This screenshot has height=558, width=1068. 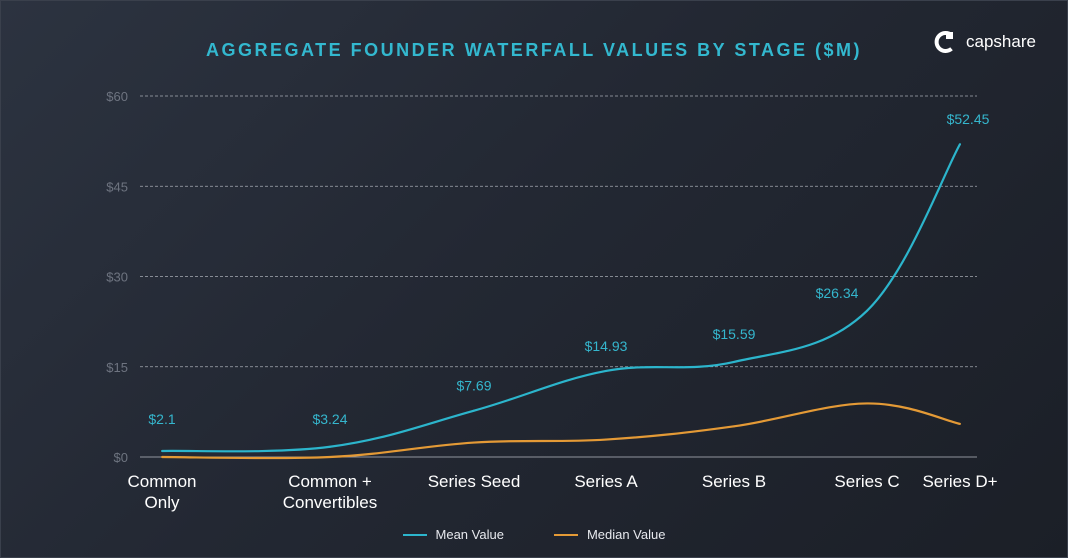 What do you see at coordinates (473, 386) in the screenshot?
I see `mean-data-label: $7.69` at bounding box center [473, 386].